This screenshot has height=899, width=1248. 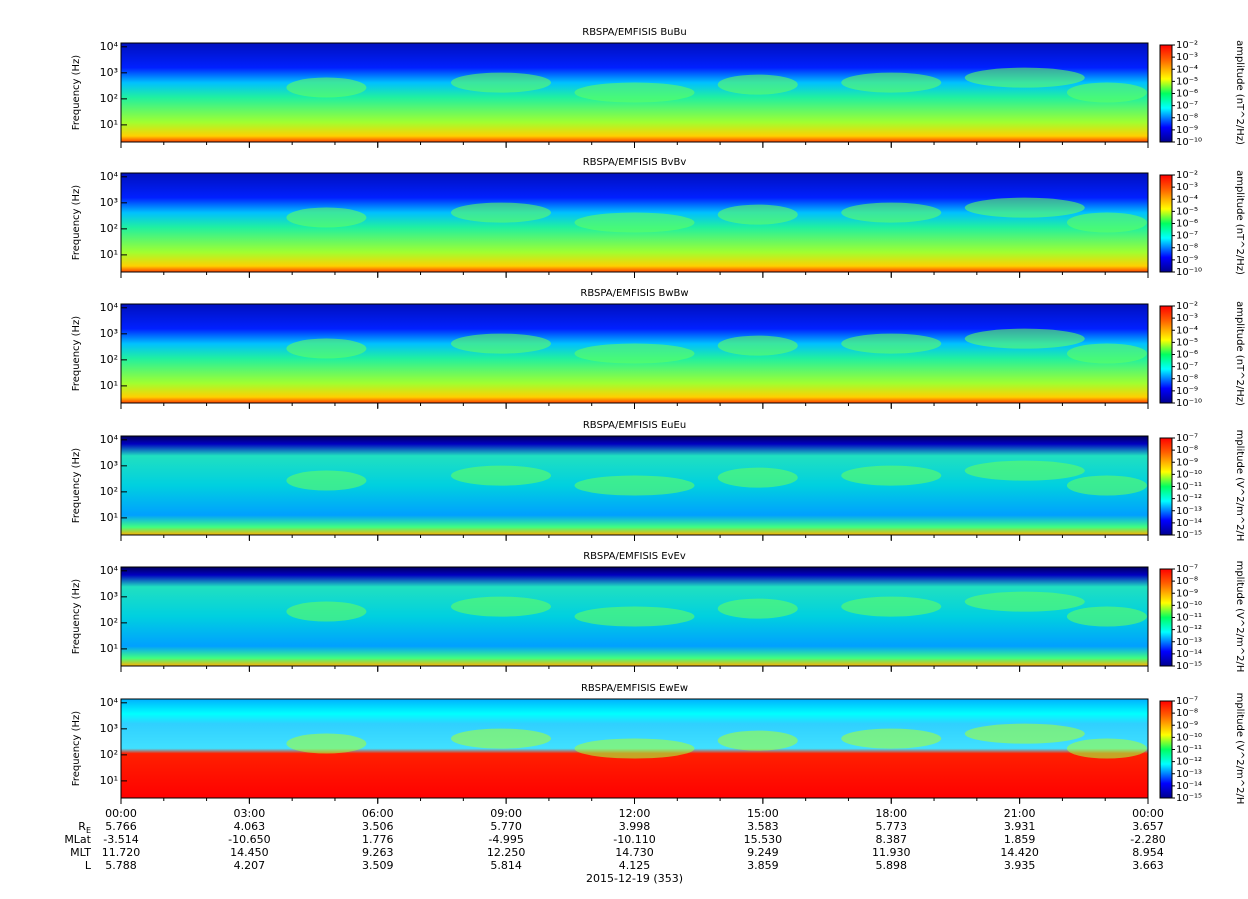 I want to click on ephemeris-value: 11.930, so click(x=891, y=852).